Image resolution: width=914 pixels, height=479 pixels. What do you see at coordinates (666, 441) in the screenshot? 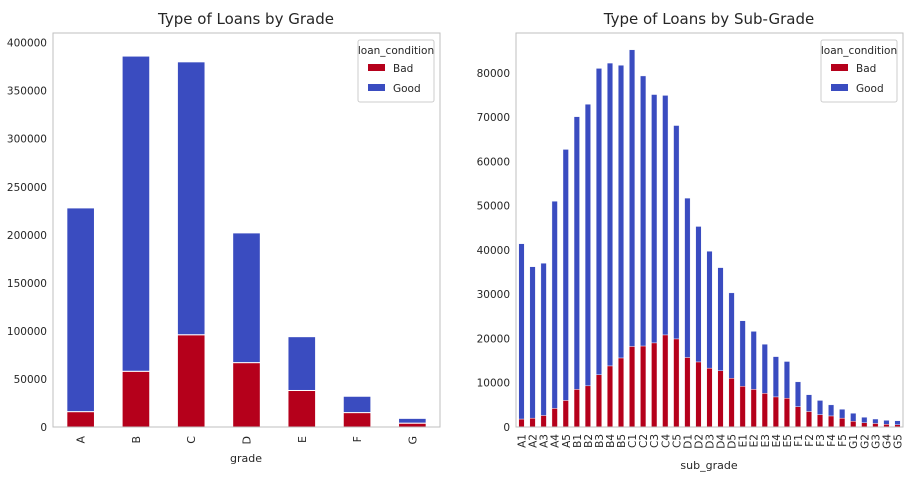
I see `x-tick-label: C4` at bounding box center [666, 441].